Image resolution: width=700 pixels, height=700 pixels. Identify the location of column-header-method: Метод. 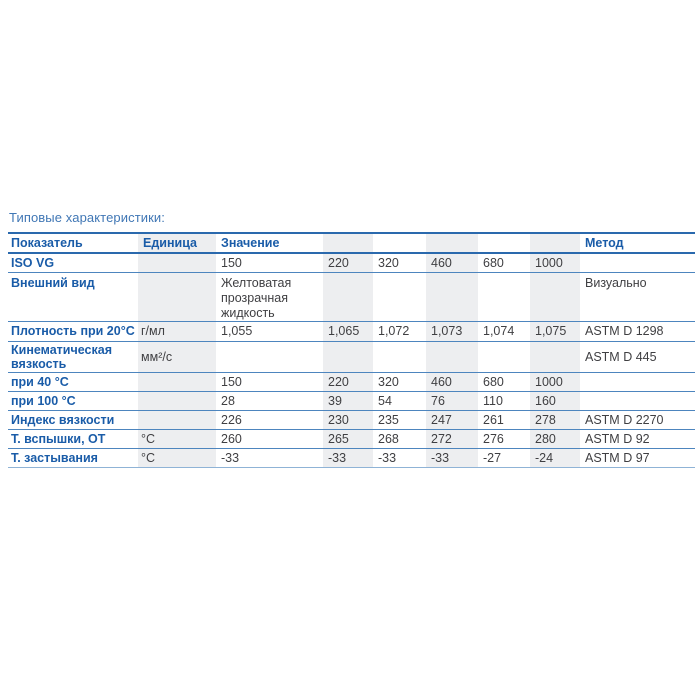
(604, 243).